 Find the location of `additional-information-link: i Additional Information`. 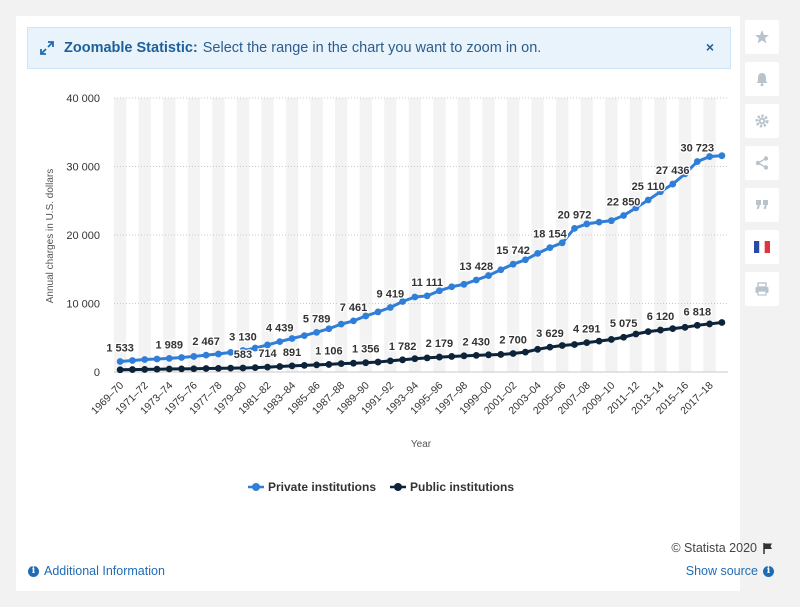

additional-information-link: i Additional Information is located at coordinates (96, 571).